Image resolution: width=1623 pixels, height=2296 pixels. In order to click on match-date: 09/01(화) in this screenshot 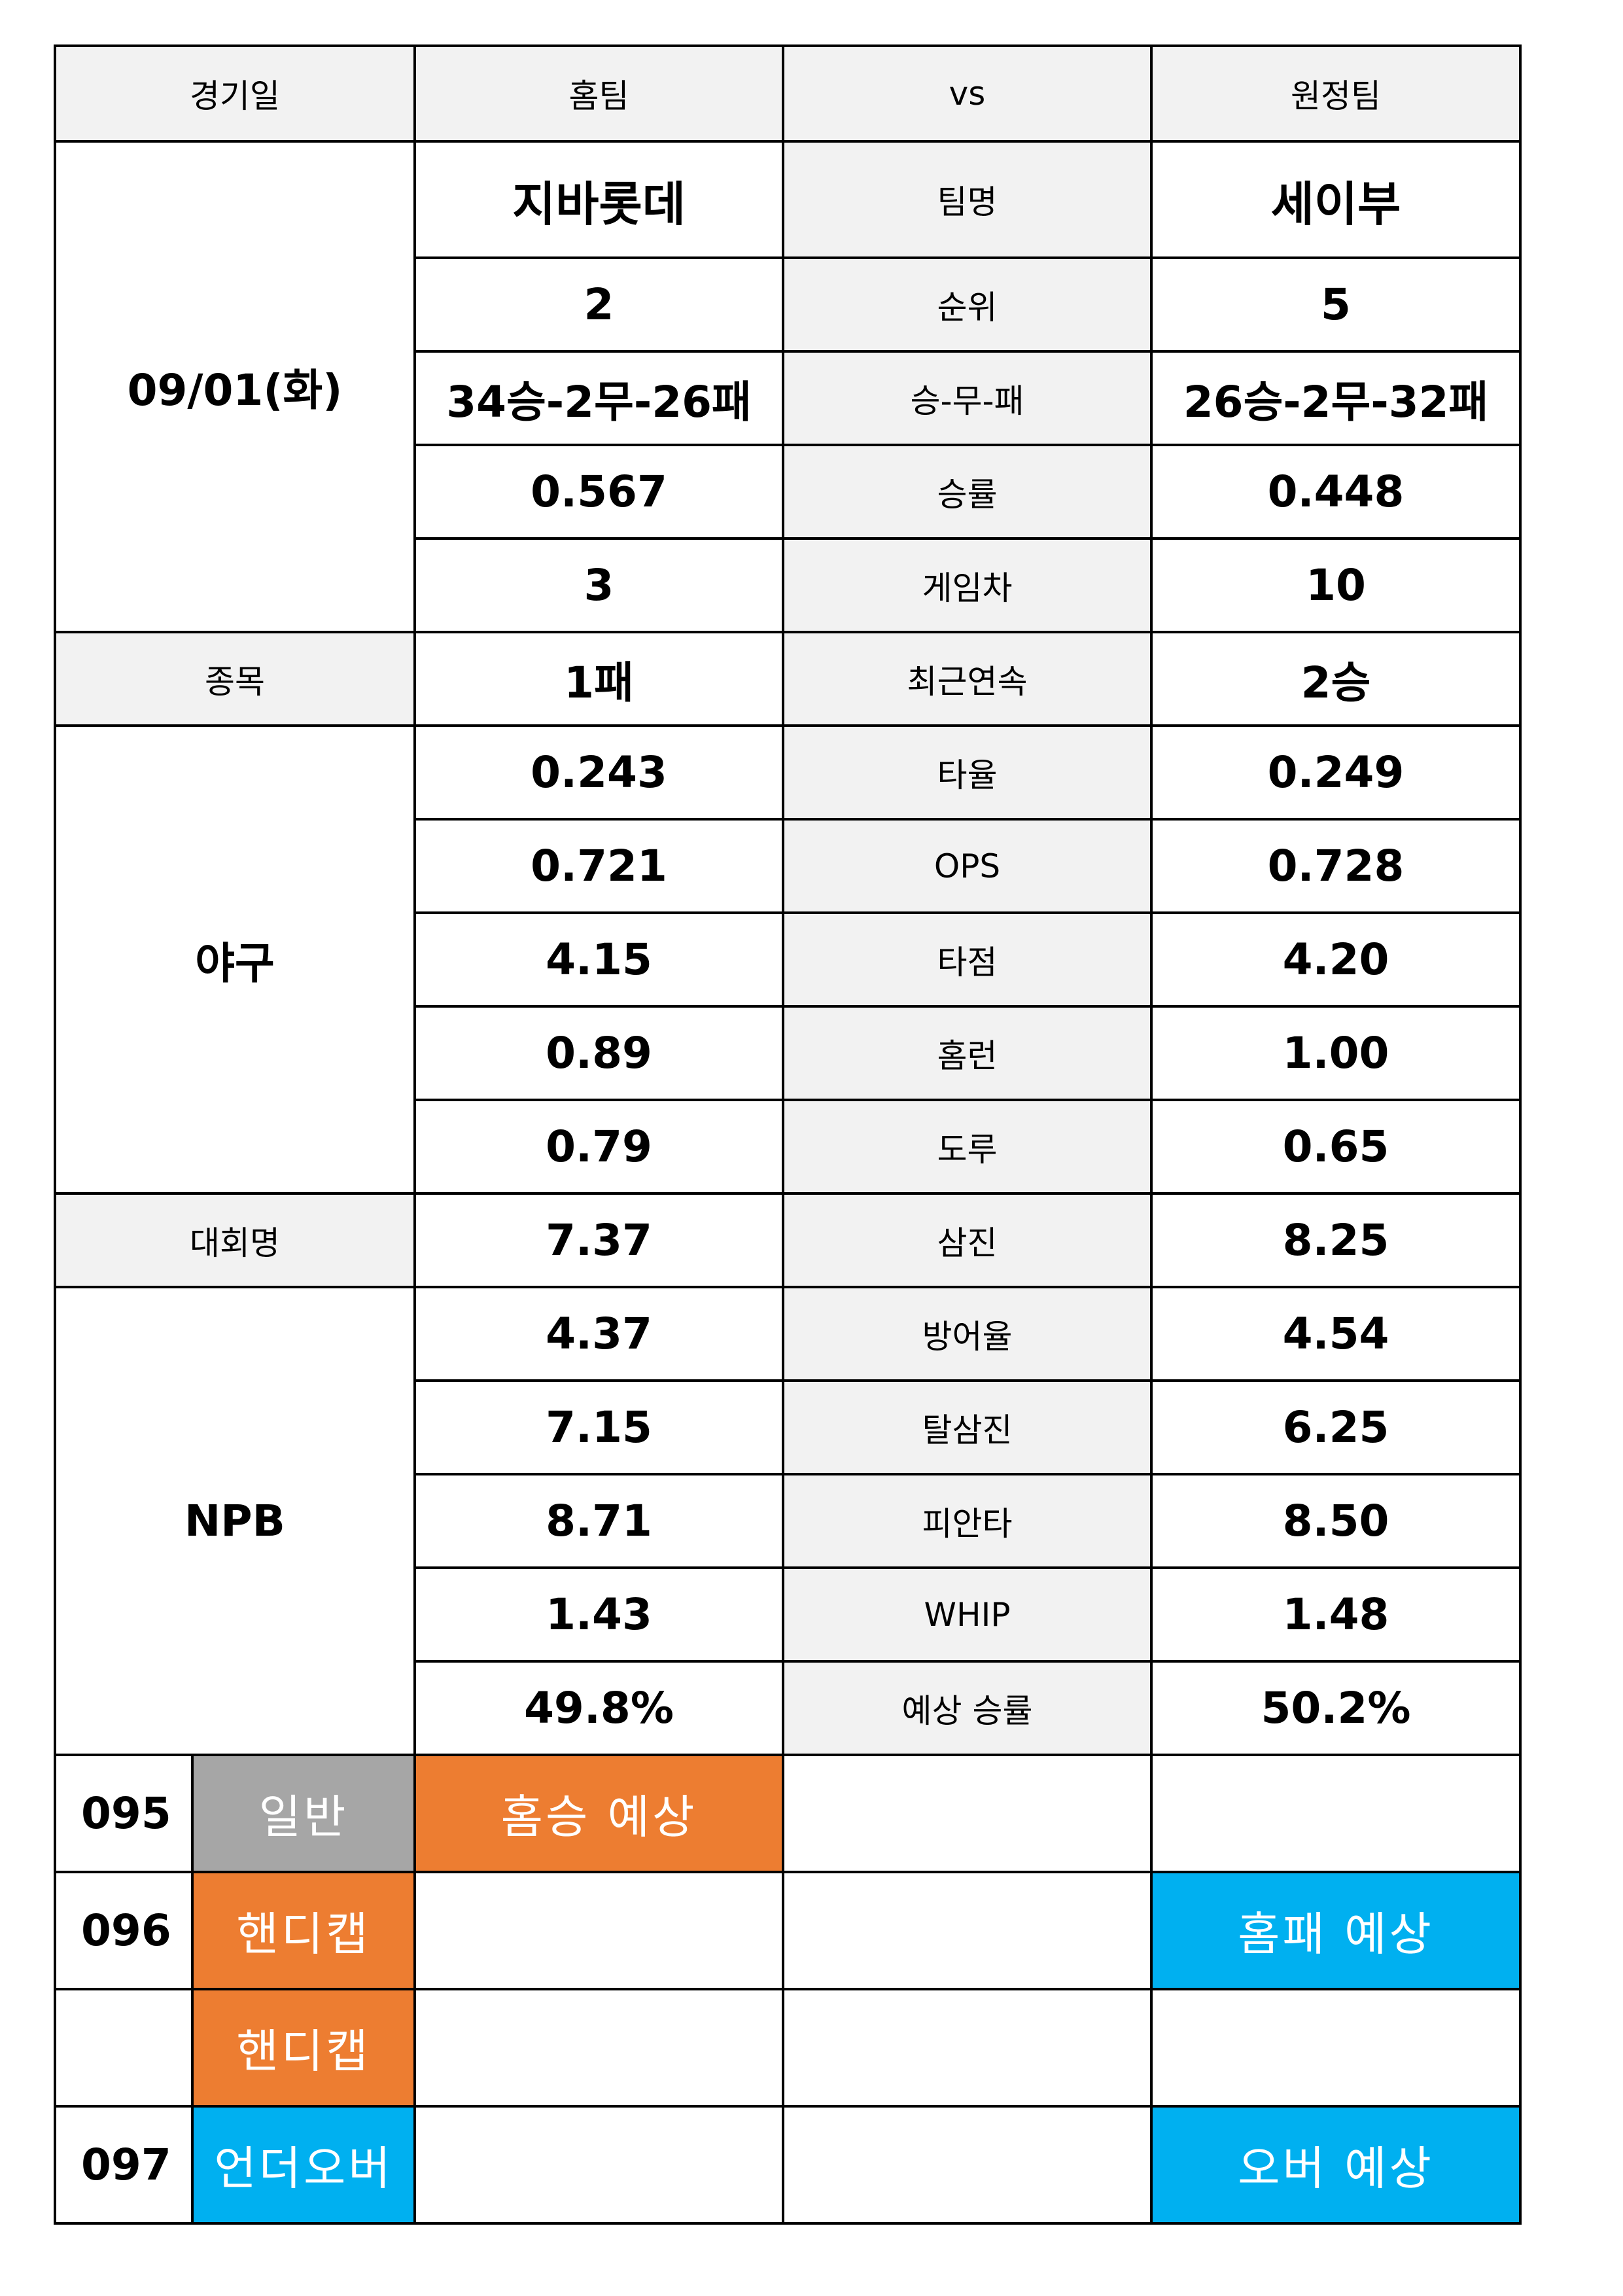, I will do `click(235, 387)`.